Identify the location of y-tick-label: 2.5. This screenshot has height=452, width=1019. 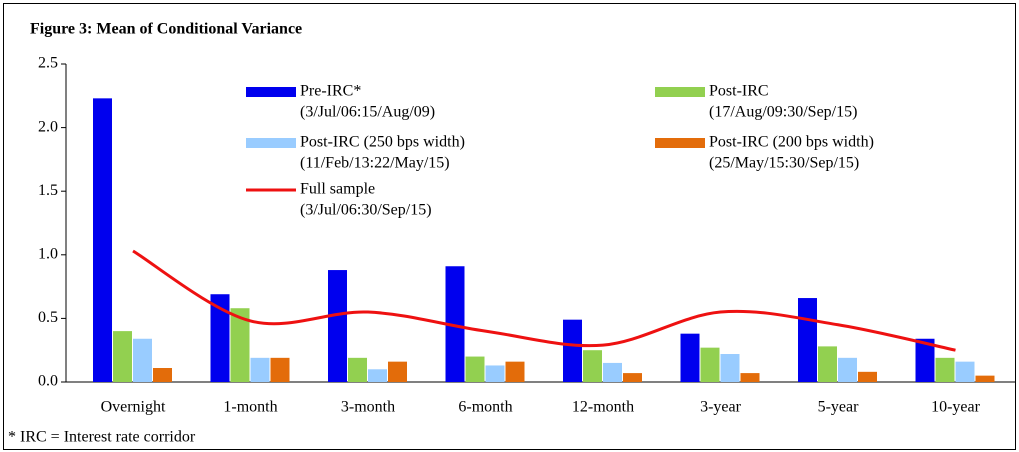
(48, 63).